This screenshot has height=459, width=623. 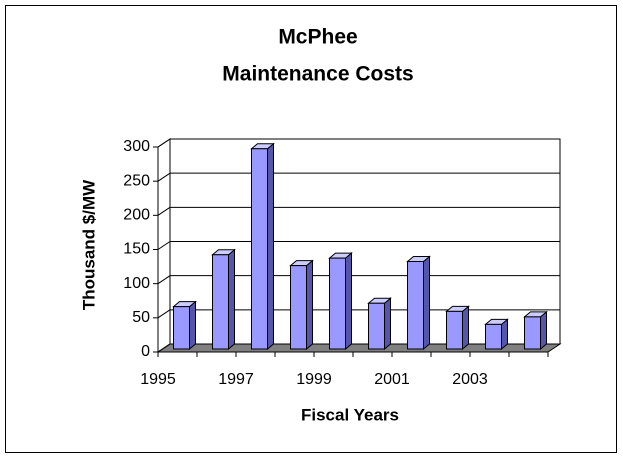 I want to click on x-tick-label: 1997, so click(x=236, y=379).